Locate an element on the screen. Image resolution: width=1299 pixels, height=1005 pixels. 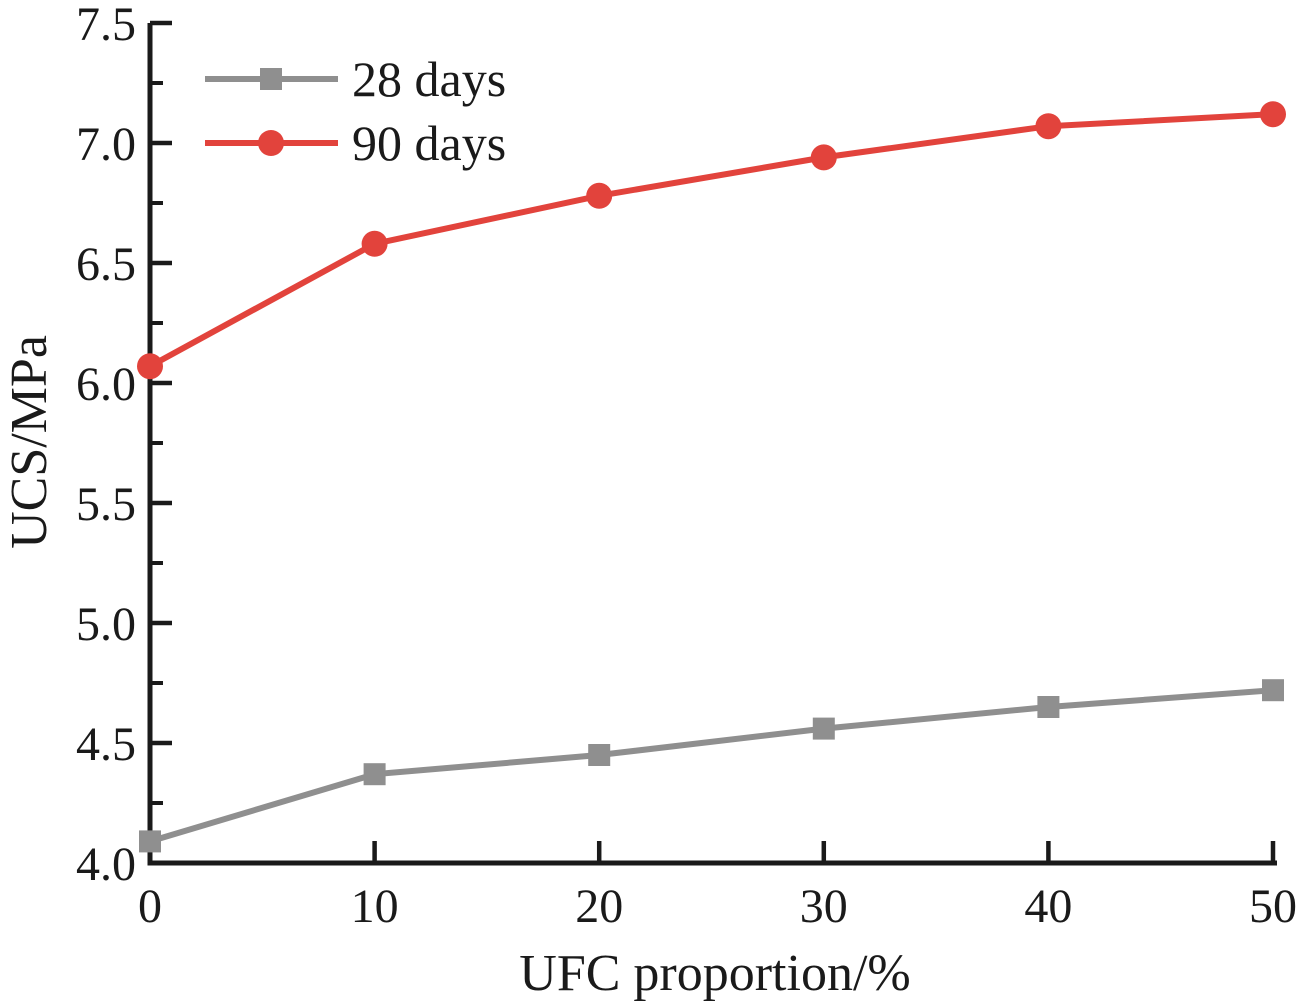
legend-label: 28 days is located at coordinates (429, 79).